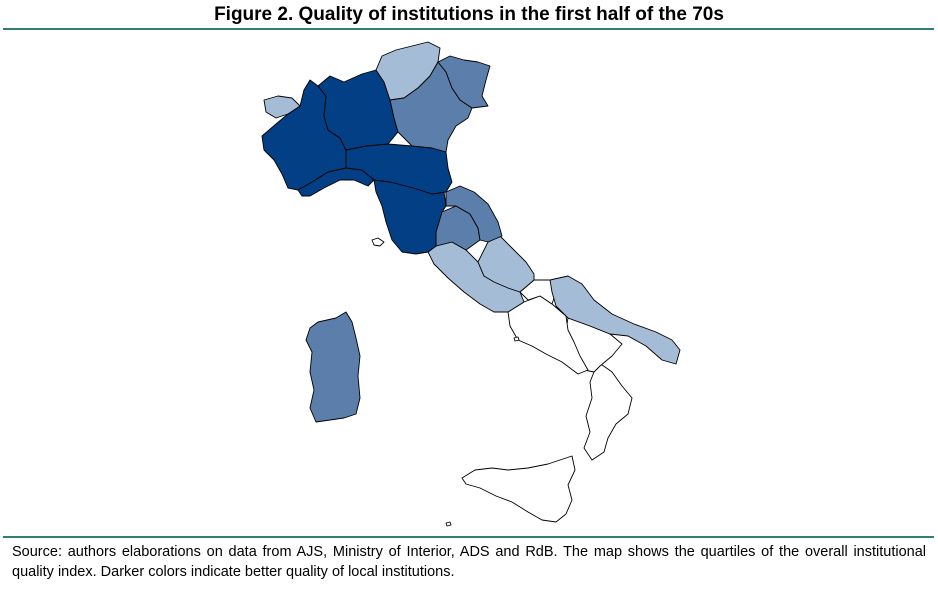  I want to click on region-veneto, so click(431, 107).